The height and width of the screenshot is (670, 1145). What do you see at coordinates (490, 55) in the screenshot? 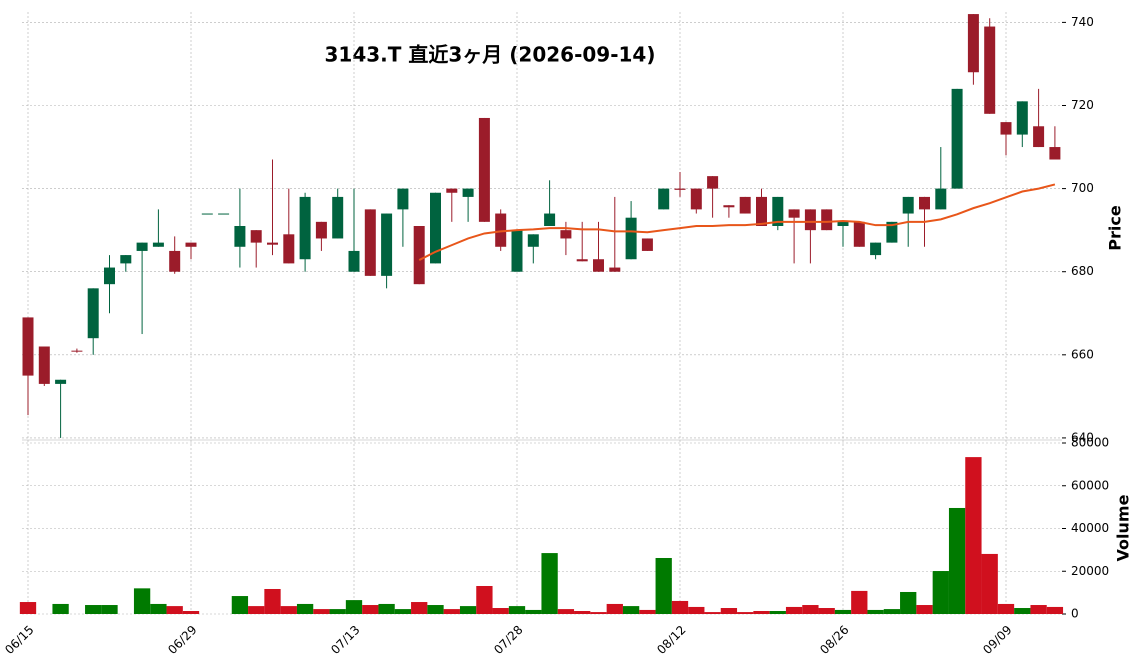
I see `chart-title: 3143.T 直近3ヶ月 (2026-09-14)` at bounding box center [490, 55].